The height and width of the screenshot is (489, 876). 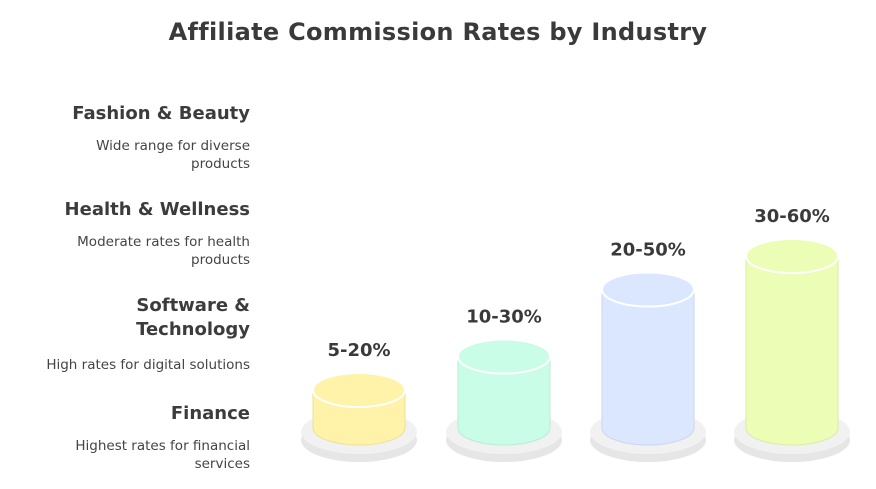 What do you see at coordinates (210, 413) in the screenshot?
I see `industry-name-finance: Finance` at bounding box center [210, 413].